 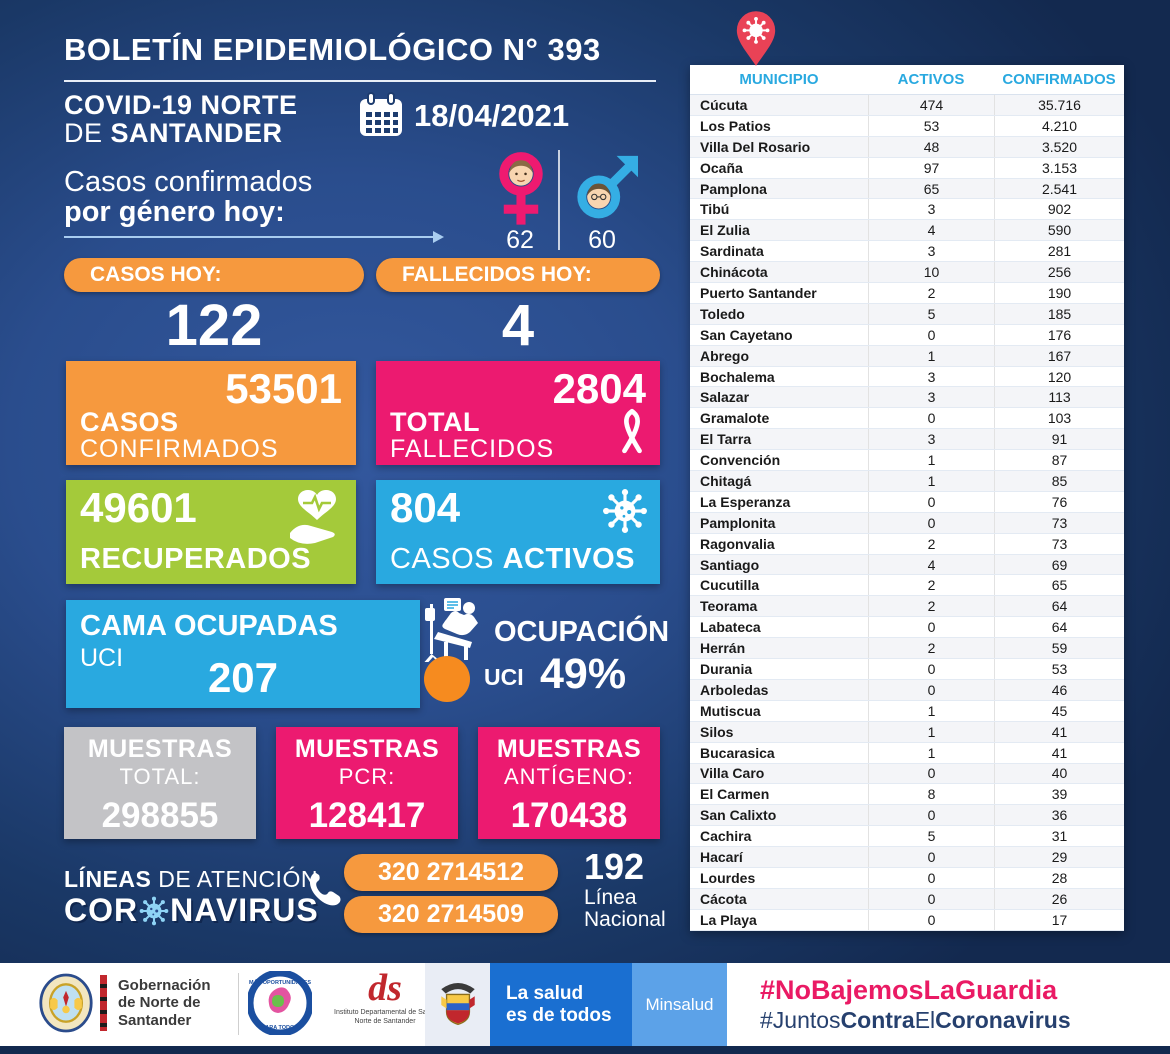 What do you see at coordinates (607, 187) in the screenshot?
I see `male-icon` at bounding box center [607, 187].